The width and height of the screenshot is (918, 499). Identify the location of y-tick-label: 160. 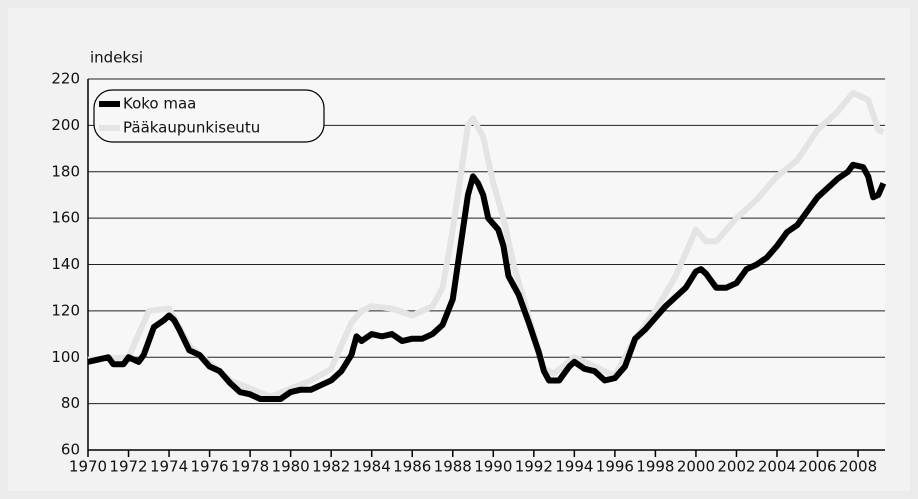
(65, 218).